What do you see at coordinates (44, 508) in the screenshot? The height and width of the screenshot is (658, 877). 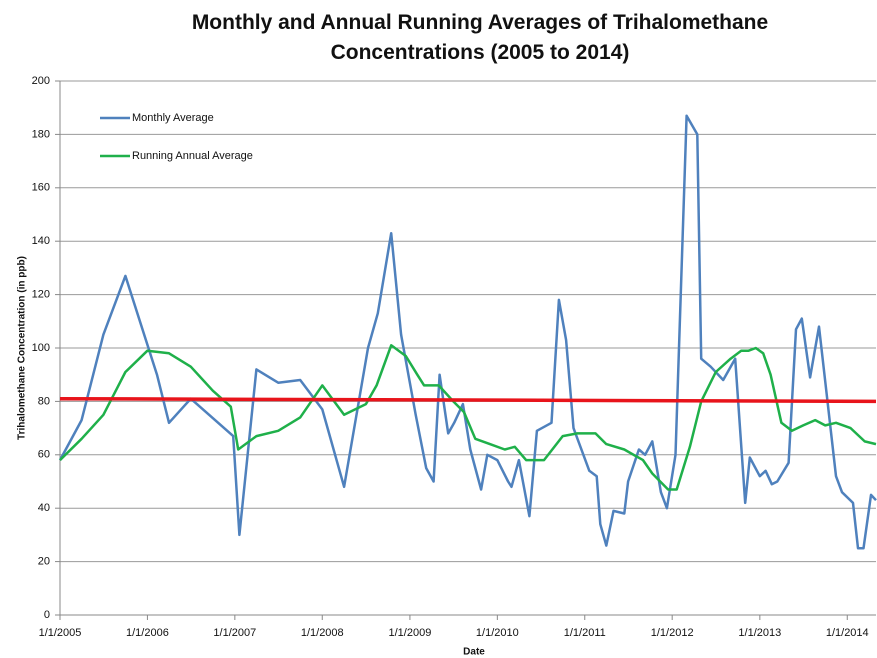 I see `y-tick-label: 40` at bounding box center [44, 508].